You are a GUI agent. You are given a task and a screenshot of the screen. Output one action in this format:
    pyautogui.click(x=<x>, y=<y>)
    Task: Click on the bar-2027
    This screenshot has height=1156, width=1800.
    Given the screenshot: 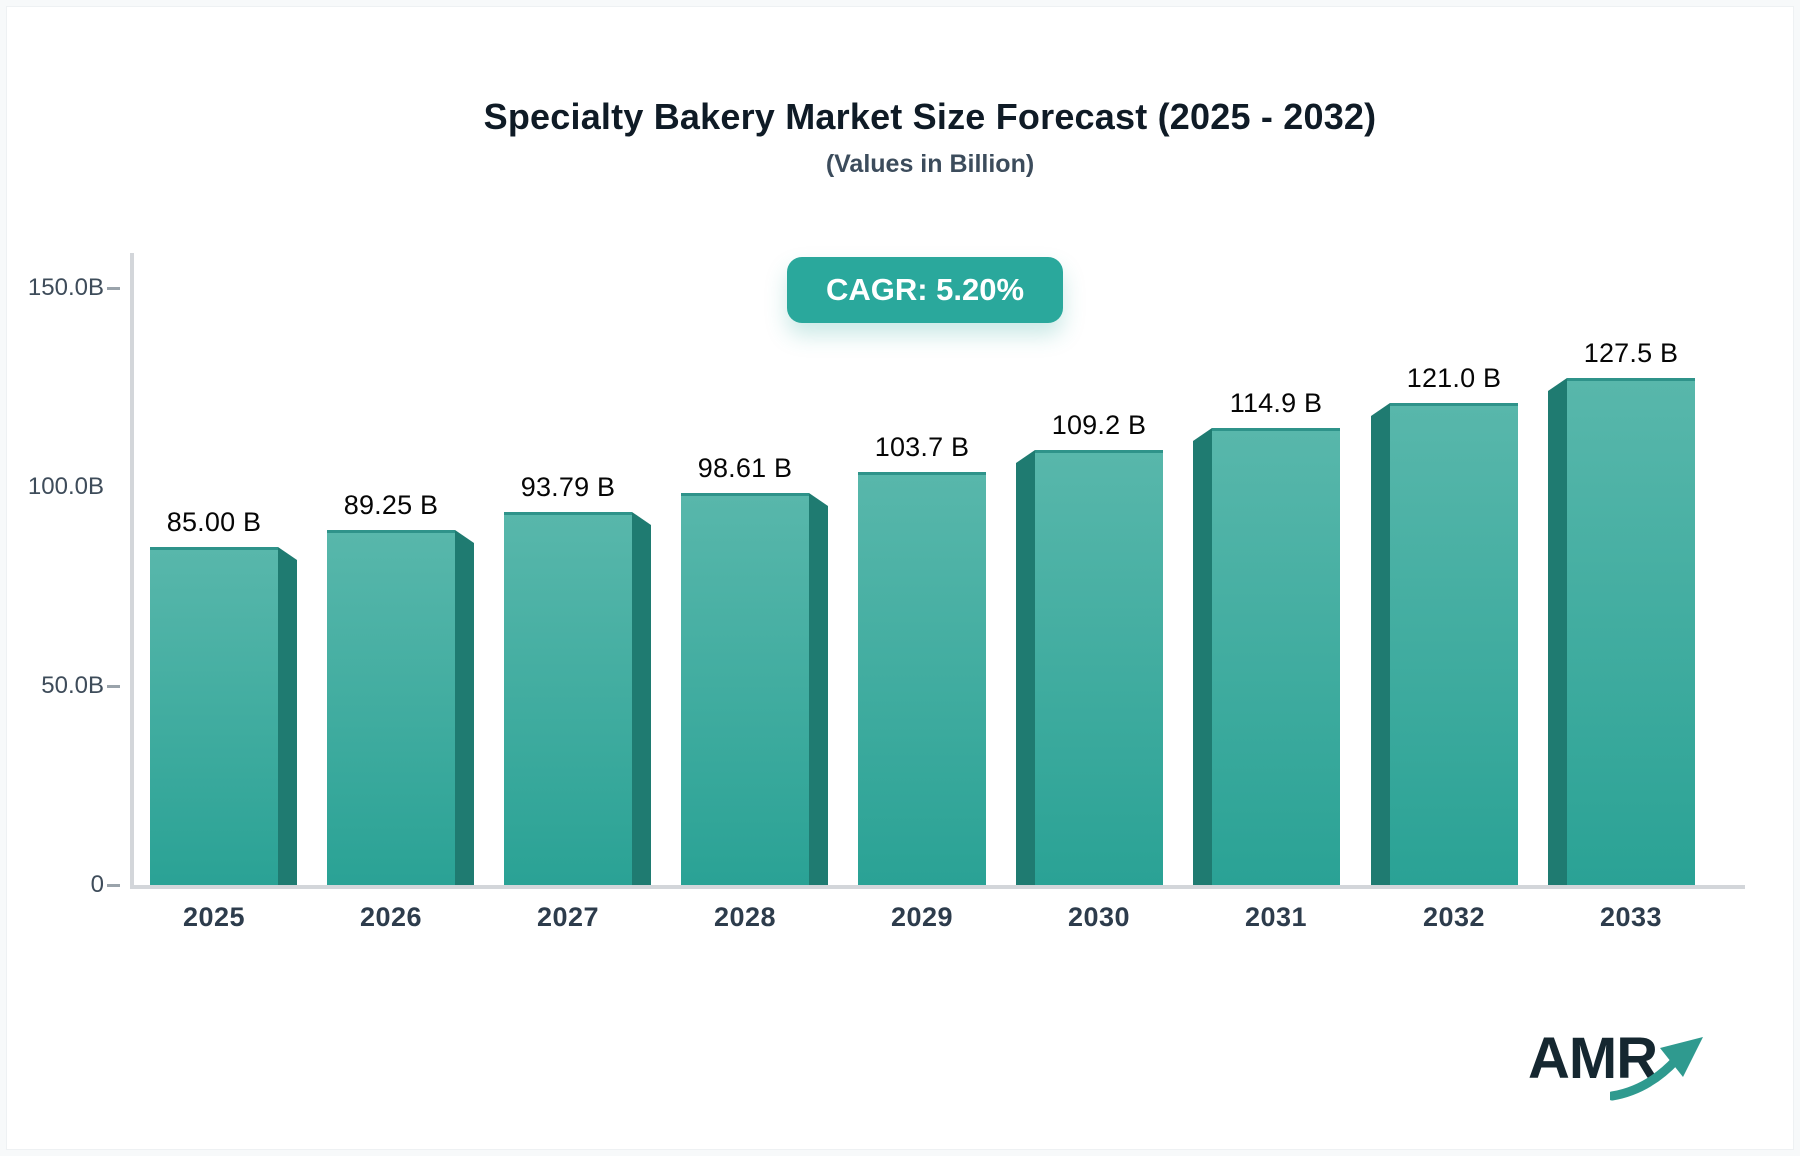 What is the action you would take?
    pyautogui.click(x=568, y=698)
    